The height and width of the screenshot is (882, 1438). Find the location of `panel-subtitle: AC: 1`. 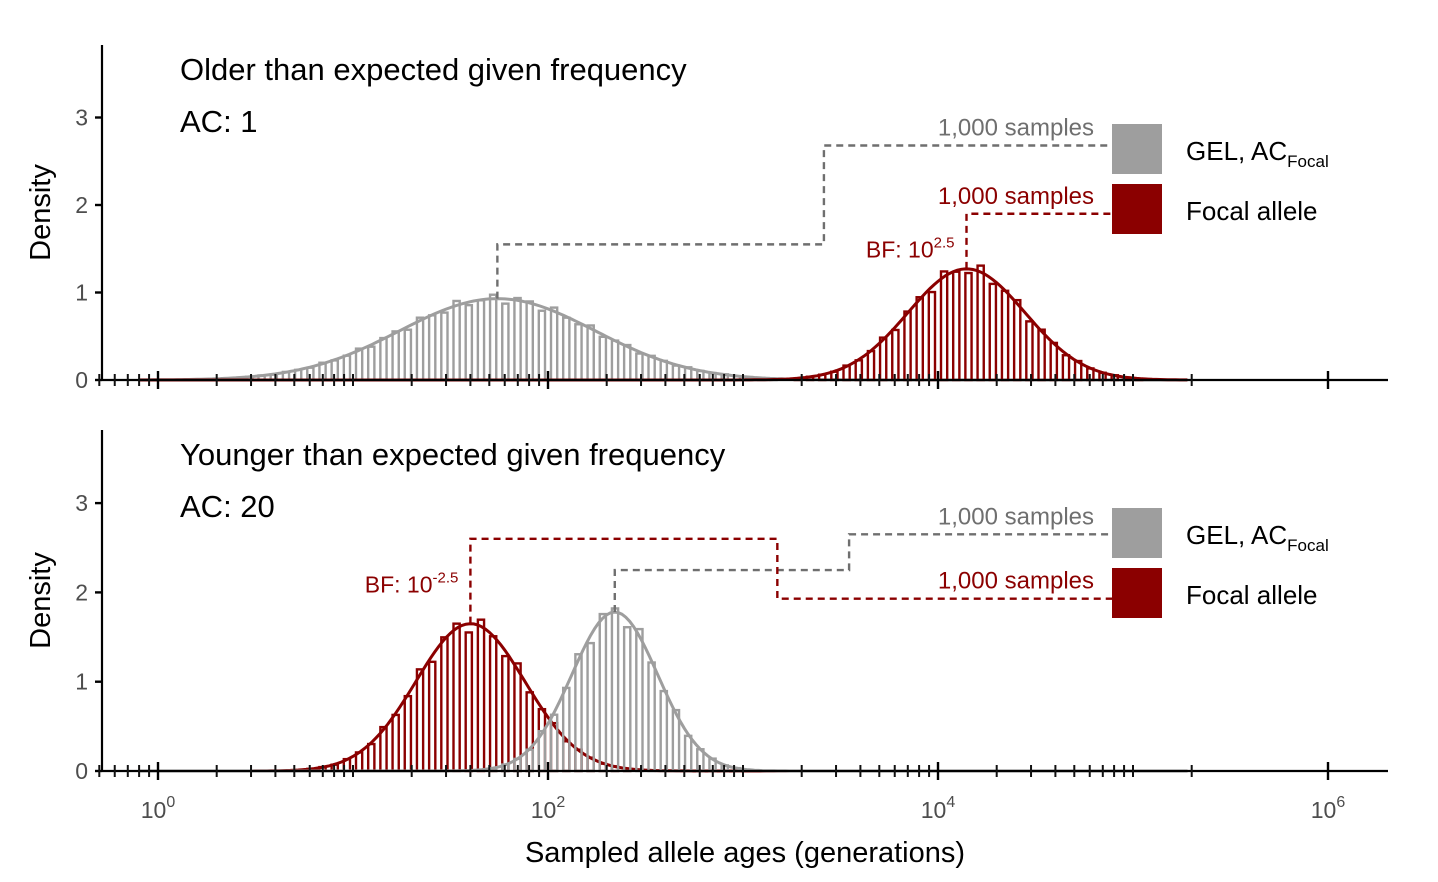

panel-subtitle: AC: 1 is located at coordinates (219, 121).